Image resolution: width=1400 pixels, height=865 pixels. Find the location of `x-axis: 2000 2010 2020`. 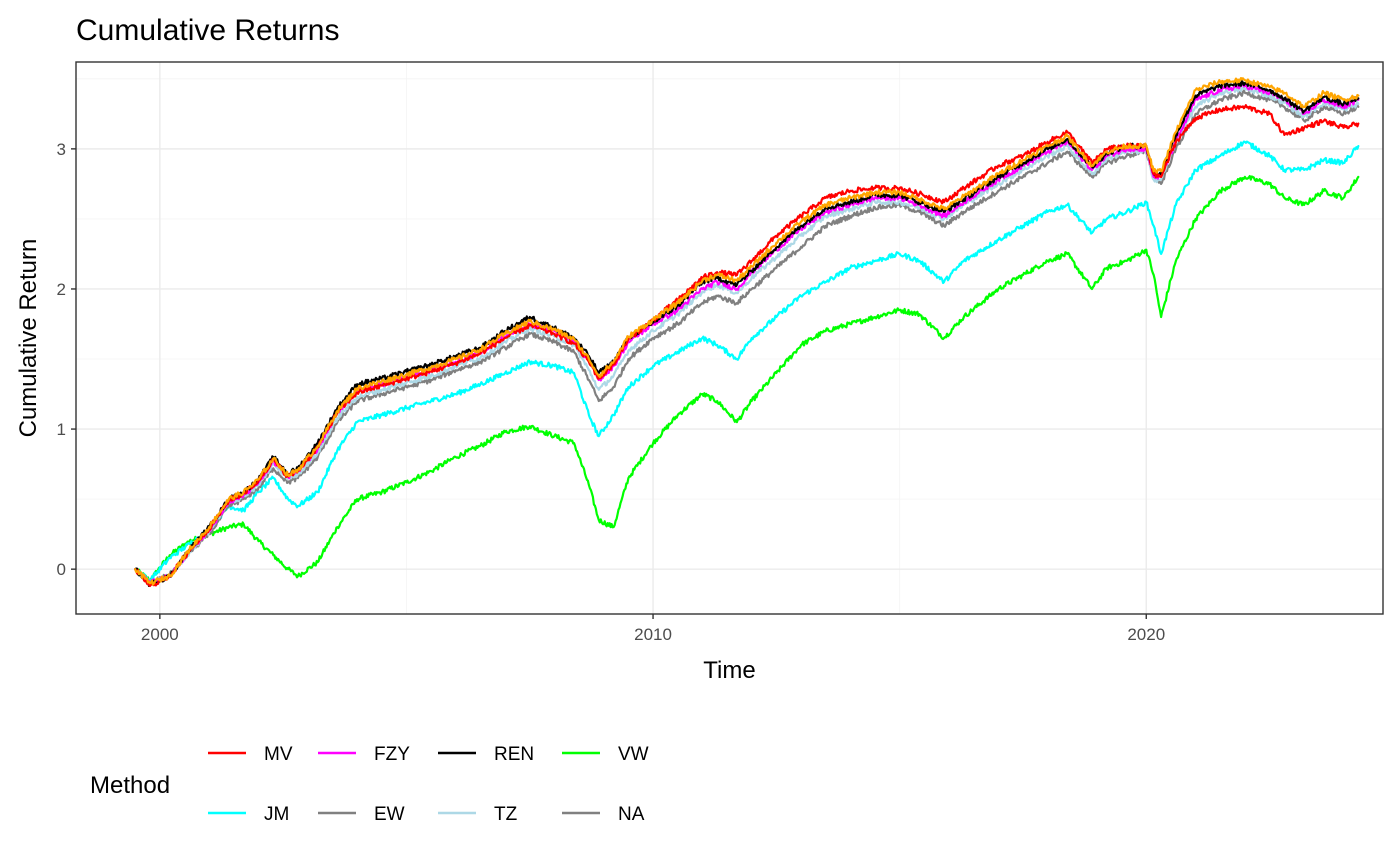

x-axis: 2000 2010 2020 is located at coordinates (653, 629).